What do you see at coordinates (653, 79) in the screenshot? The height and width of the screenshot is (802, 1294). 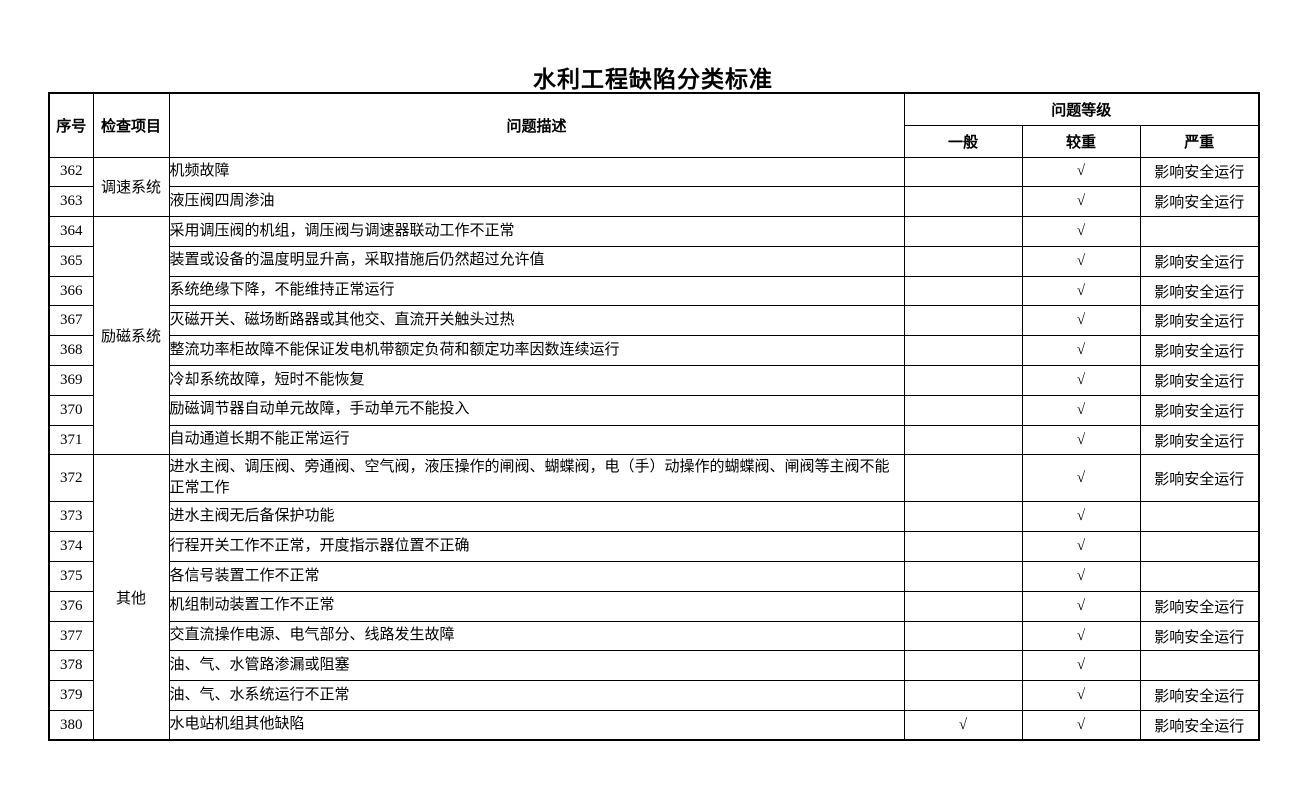 I see `page-title: 水利工程缺陷分类标准` at bounding box center [653, 79].